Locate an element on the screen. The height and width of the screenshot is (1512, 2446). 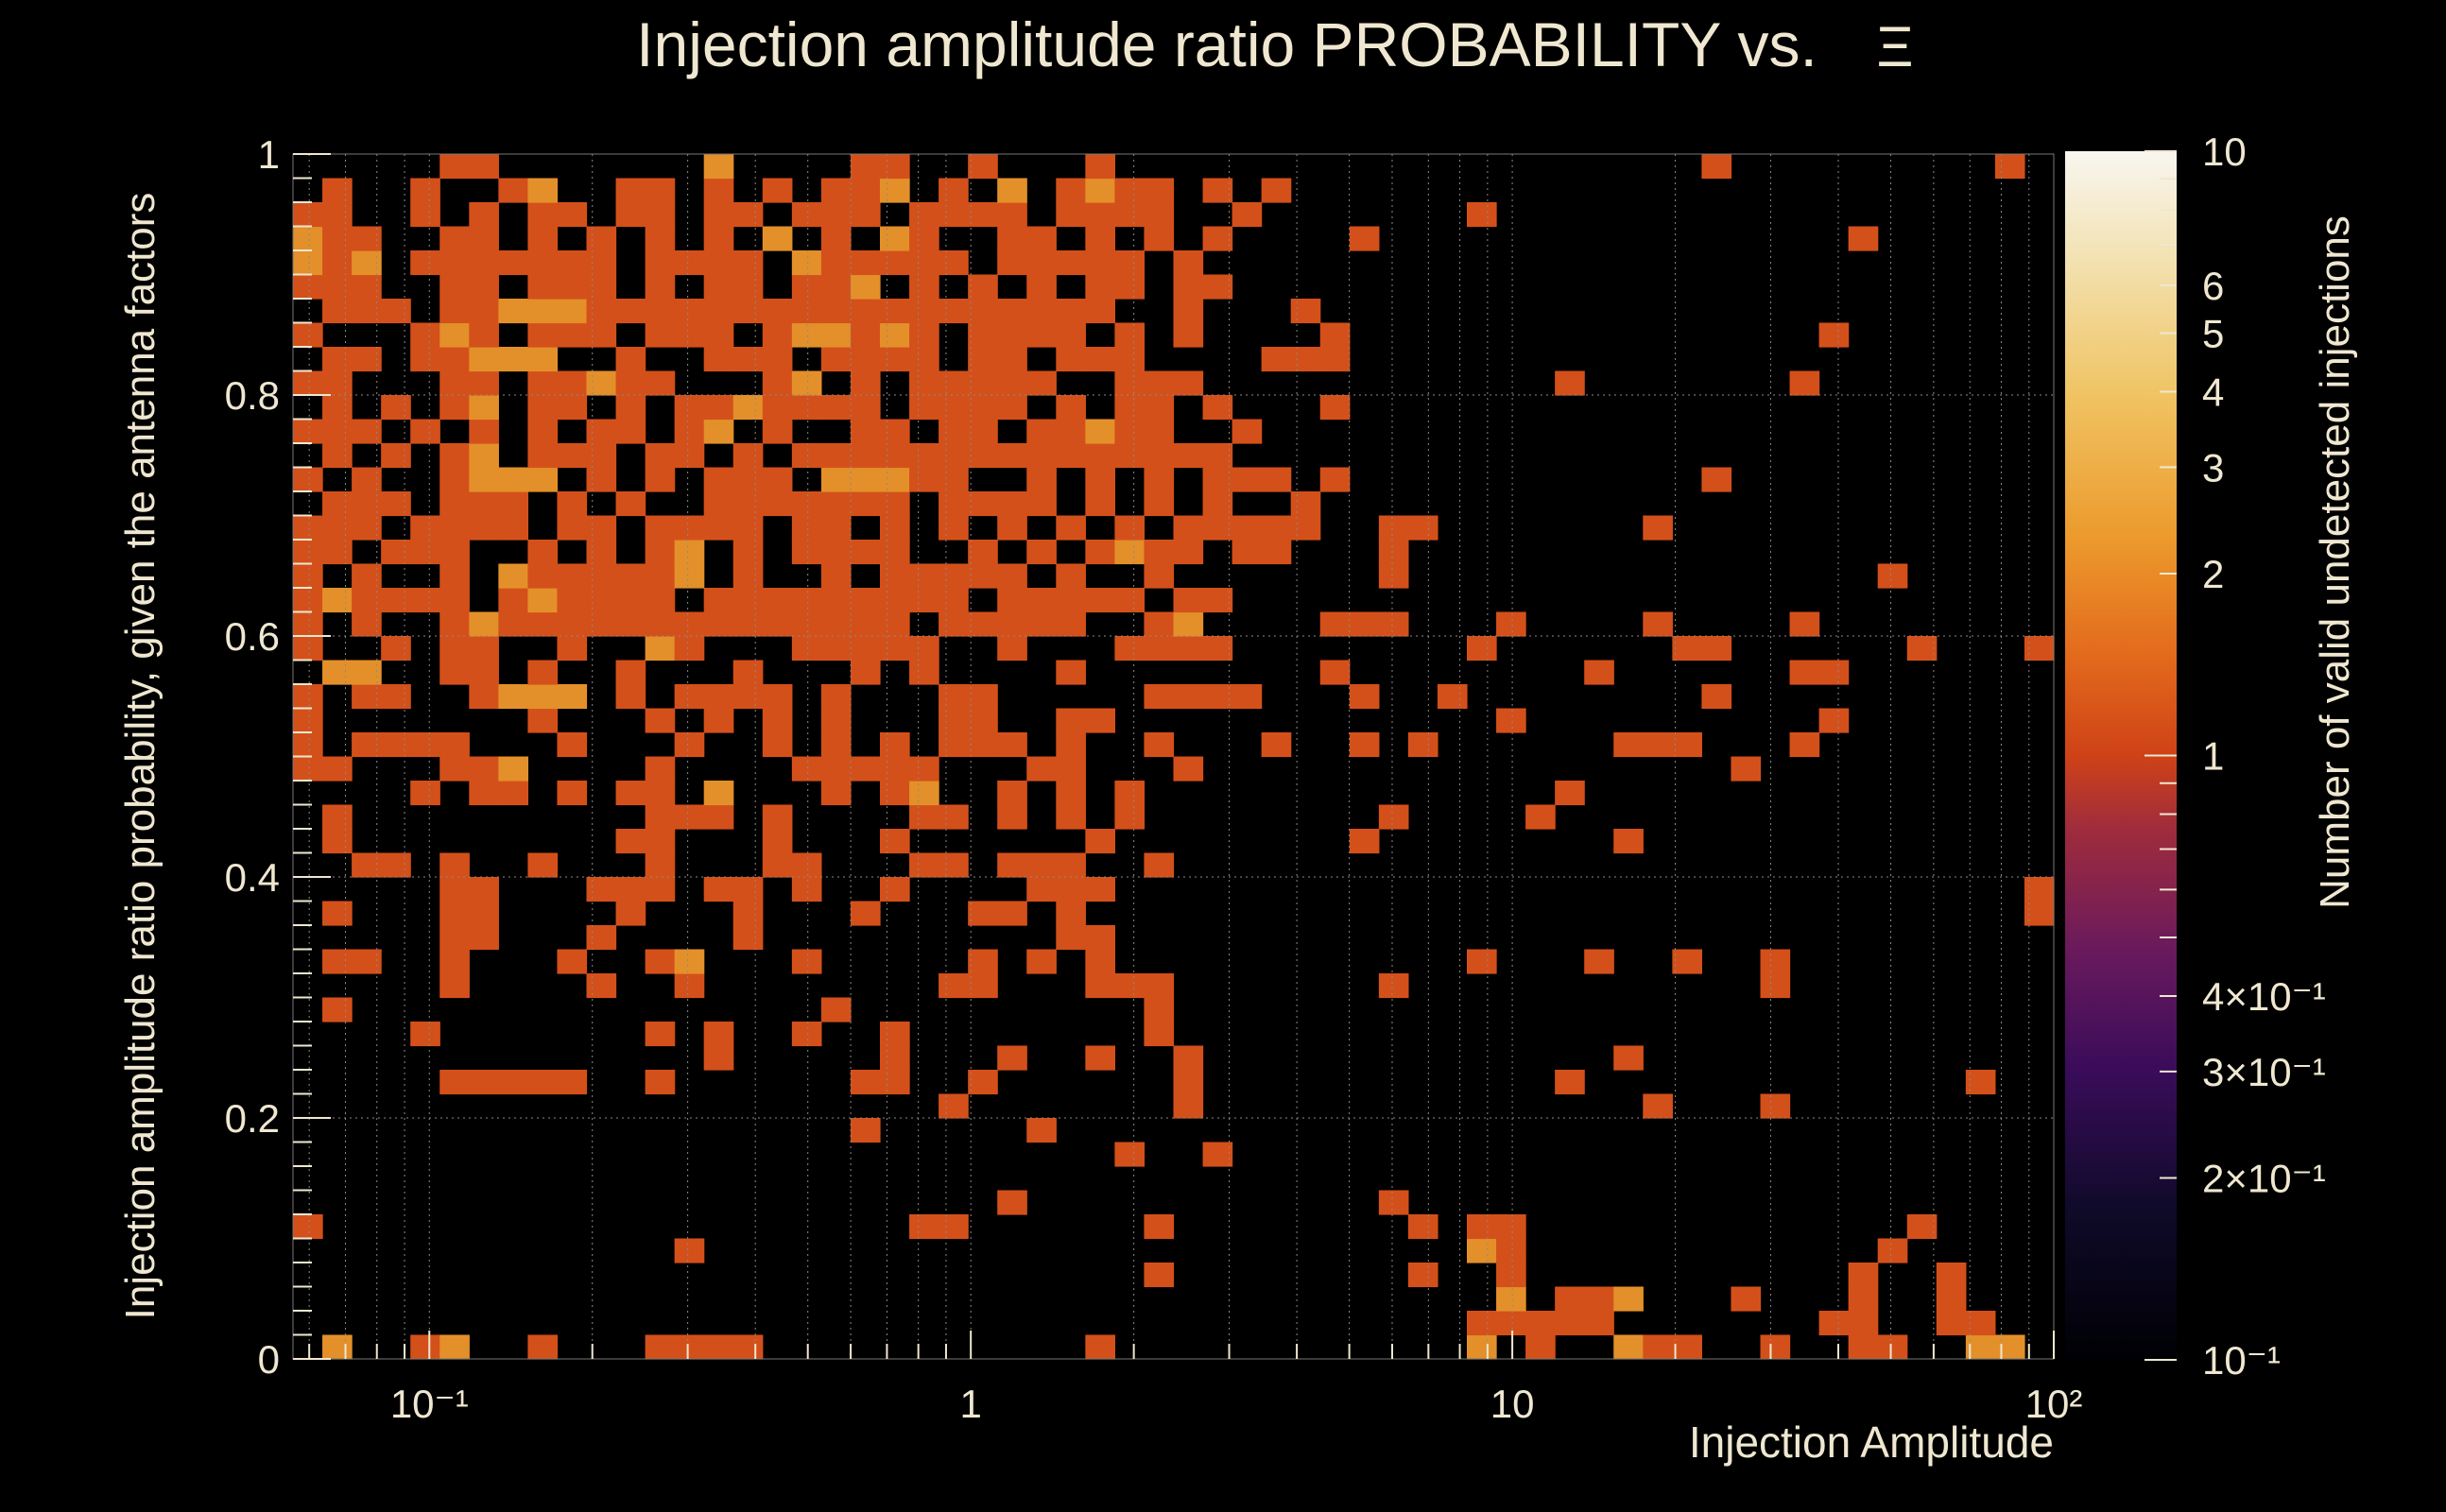
y-tick-label: 0.8 is located at coordinates (253, 395).